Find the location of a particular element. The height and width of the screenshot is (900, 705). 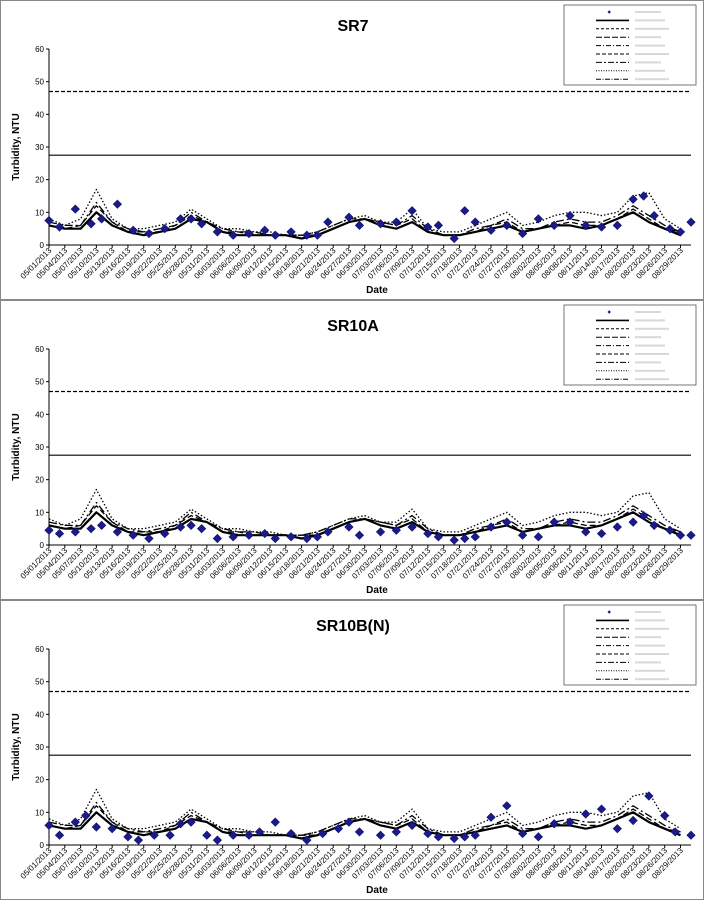

x-axis-label: Date is located at coordinates (377, 890).